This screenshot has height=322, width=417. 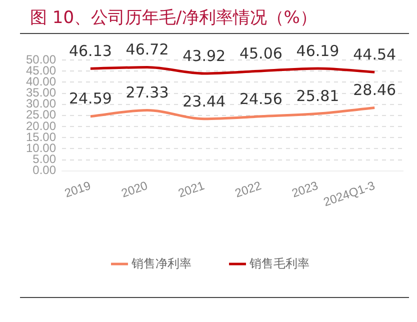 I want to click on data-label: 23.44, so click(x=204, y=101).